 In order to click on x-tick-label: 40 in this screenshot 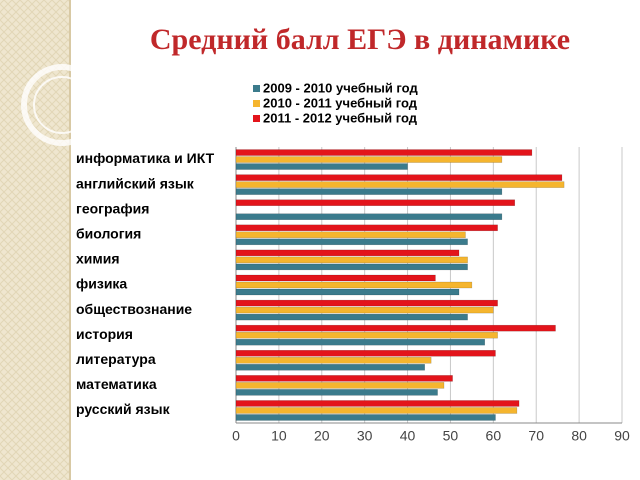, I will do `click(408, 436)`.